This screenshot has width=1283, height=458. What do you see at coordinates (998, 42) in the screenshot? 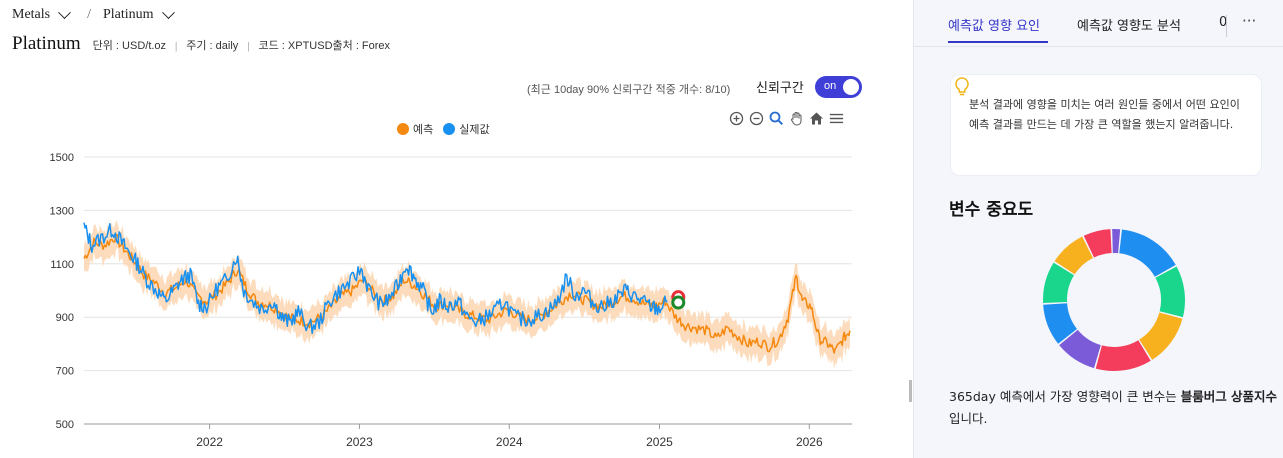
I see `active-tab-indicator` at bounding box center [998, 42].